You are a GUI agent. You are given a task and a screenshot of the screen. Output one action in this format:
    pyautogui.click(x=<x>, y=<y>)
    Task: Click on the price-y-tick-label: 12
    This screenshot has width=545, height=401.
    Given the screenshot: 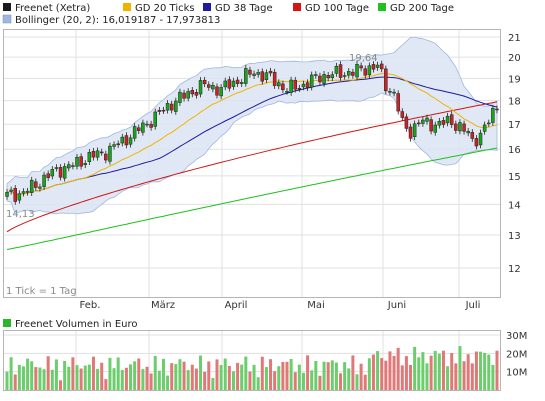 What is the action you would take?
    pyautogui.click(x=514, y=269)
    